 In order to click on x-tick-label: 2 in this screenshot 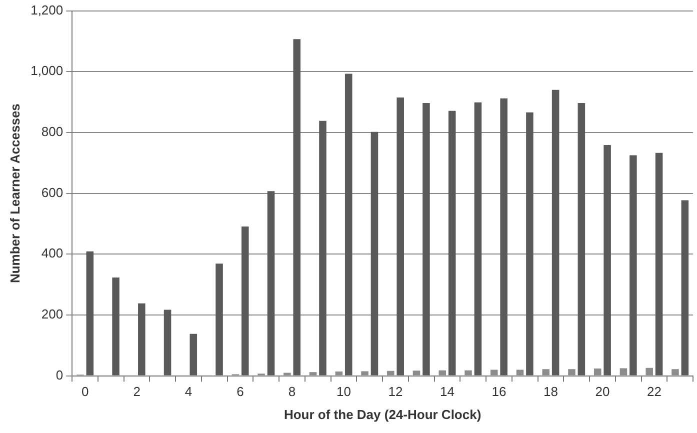, I will do `click(136, 392)`.